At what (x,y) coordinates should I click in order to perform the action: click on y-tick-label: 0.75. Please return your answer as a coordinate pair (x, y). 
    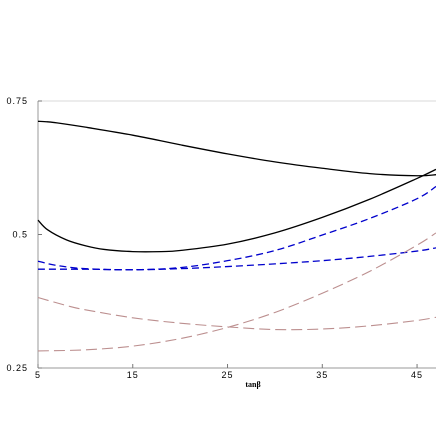
    Looking at the image, I should click on (17, 101).